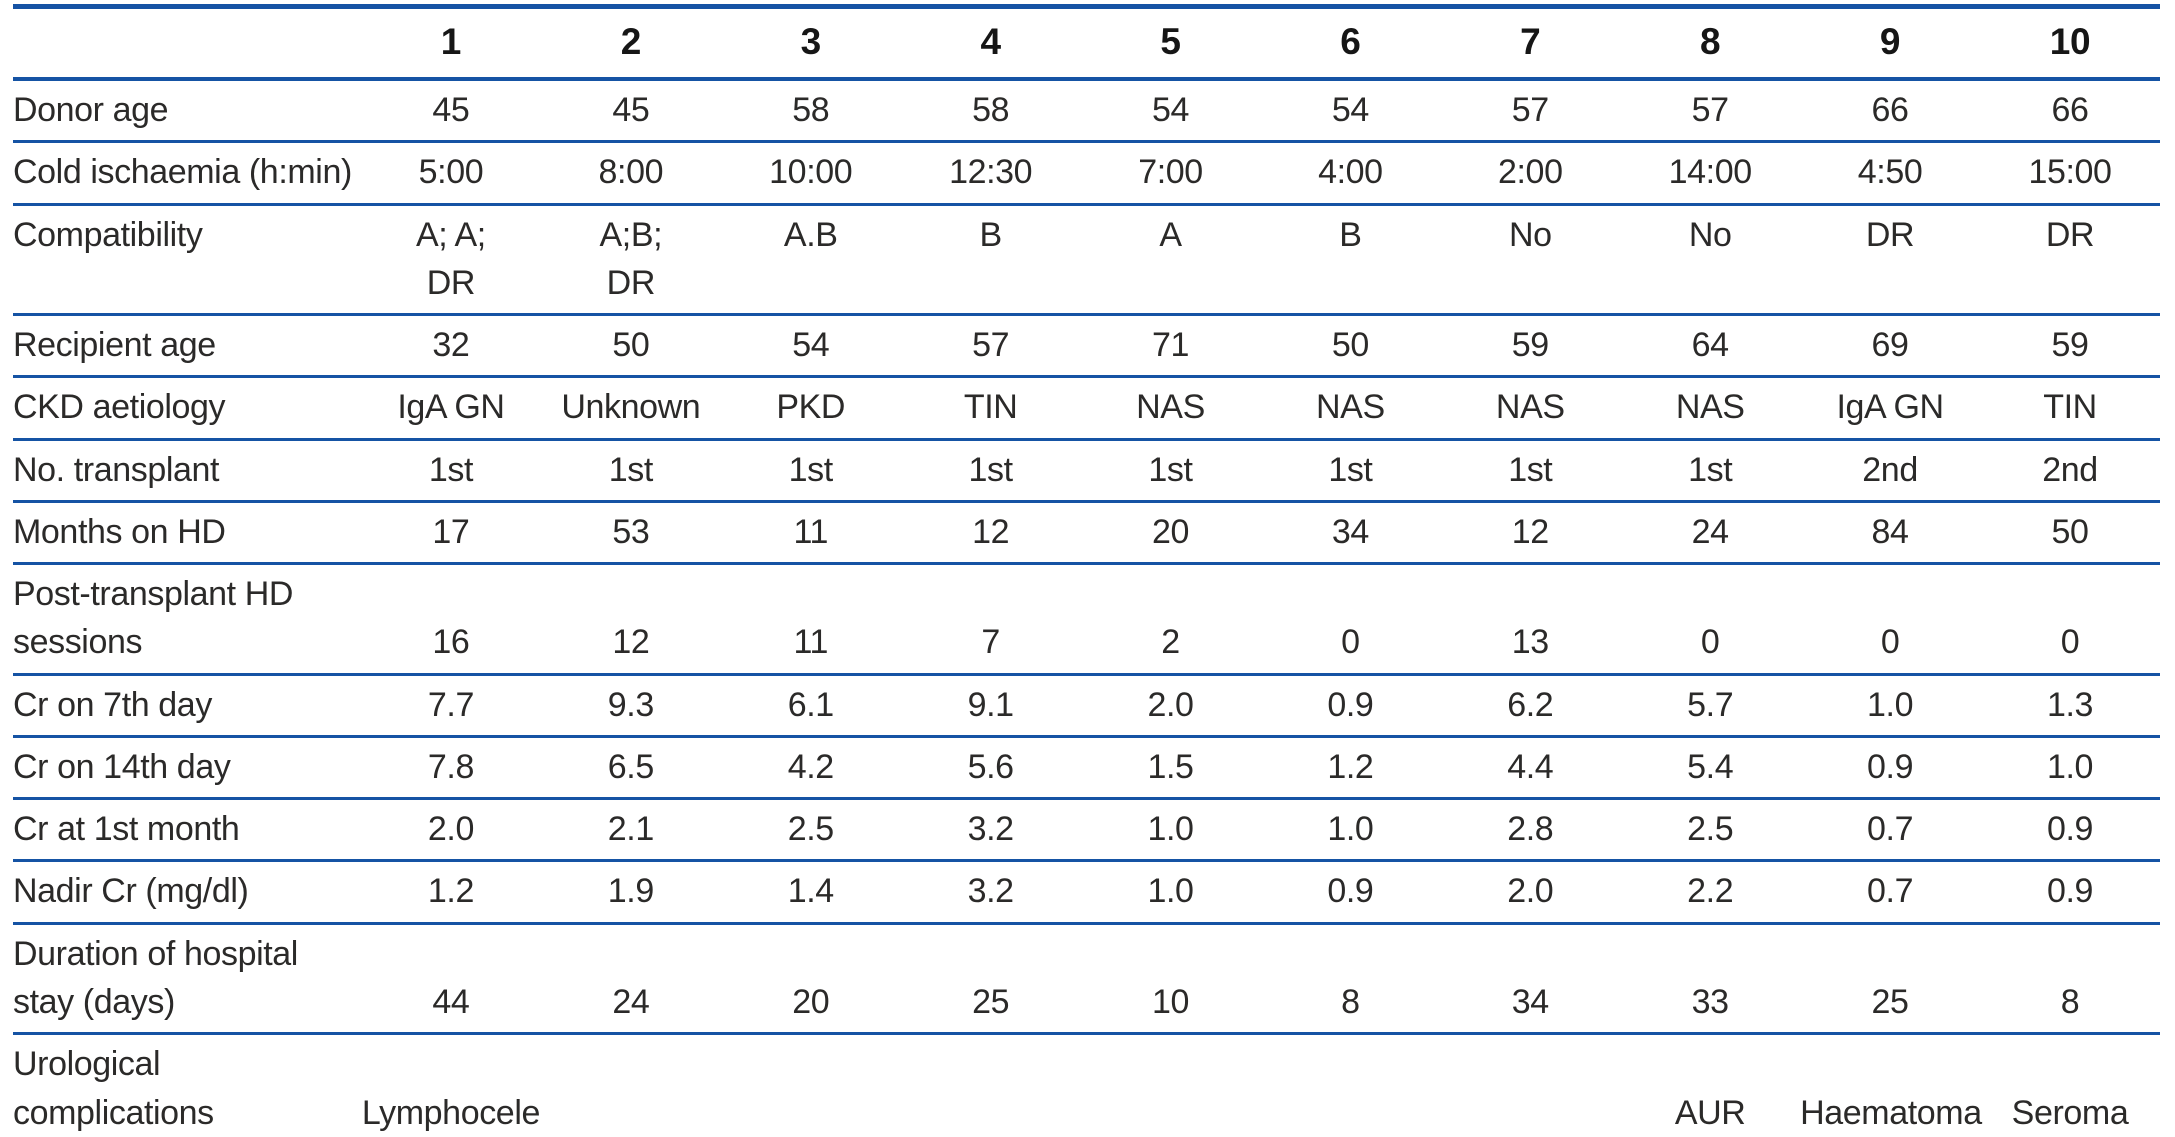 This screenshot has width=2175, height=1137. I want to click on cell-value: 13, so click(1530, 642).